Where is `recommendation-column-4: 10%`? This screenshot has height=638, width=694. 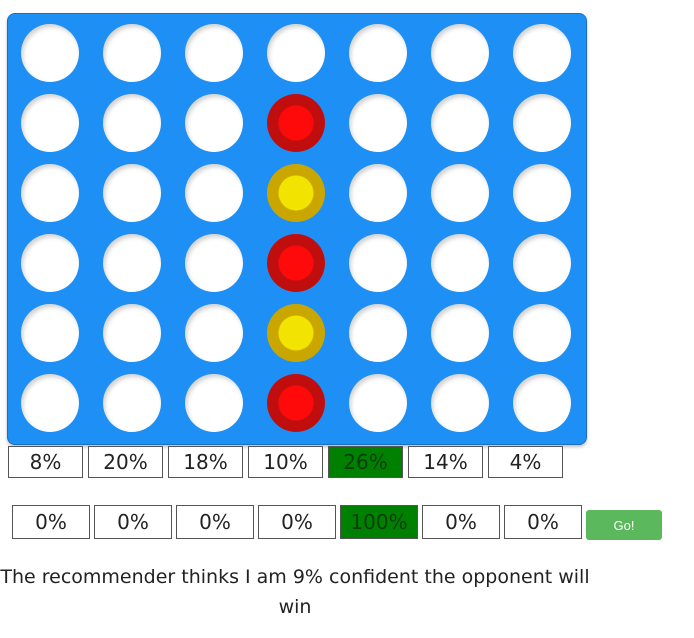 recommendation-column-4: 10% is located at coordinates (285, 462).